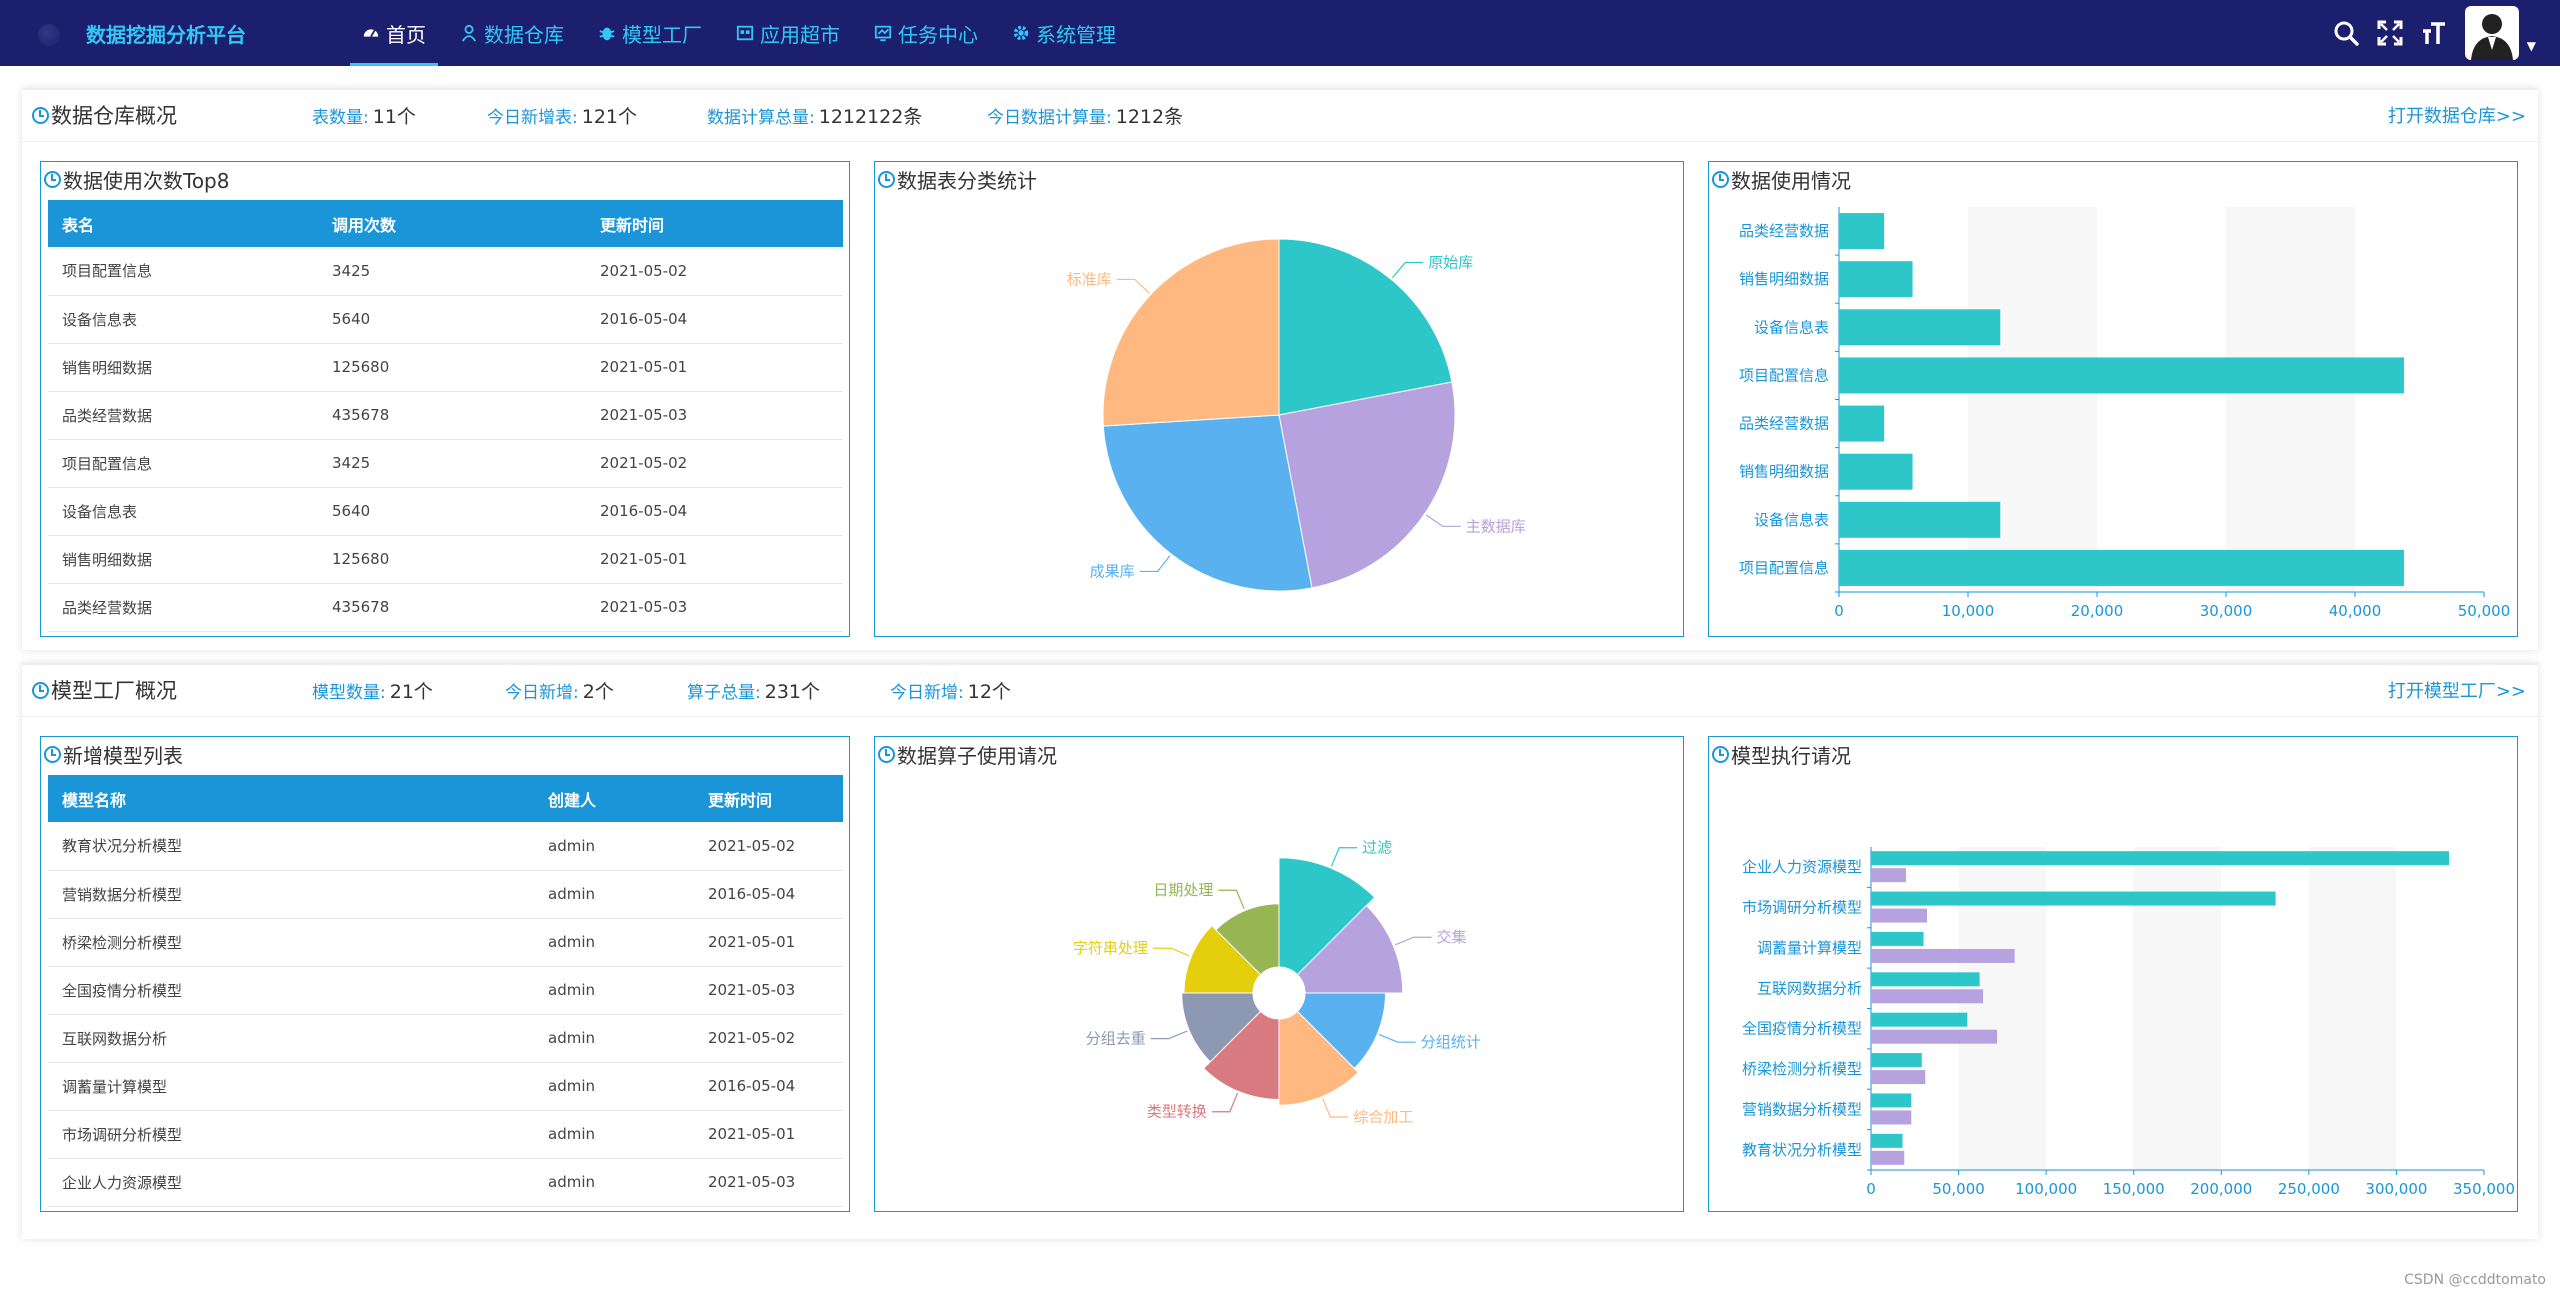  I want to click on table-row: 市场调研分析模型 admin 2021-05-01, so click(445, 1134).